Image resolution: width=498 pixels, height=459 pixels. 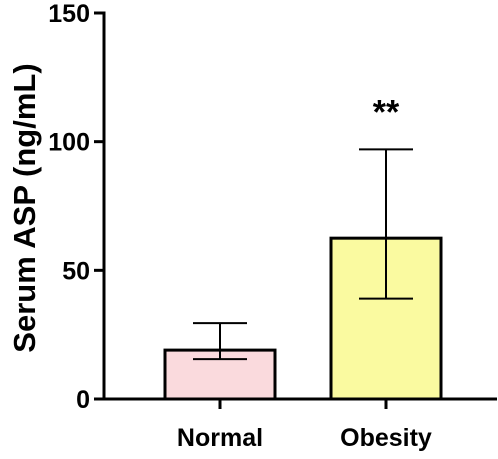 What do you see at coordinates (386, 438) in the screenshot?
I see `x-tick-label-obesity: Obesity` at bounding box center [386, 438].